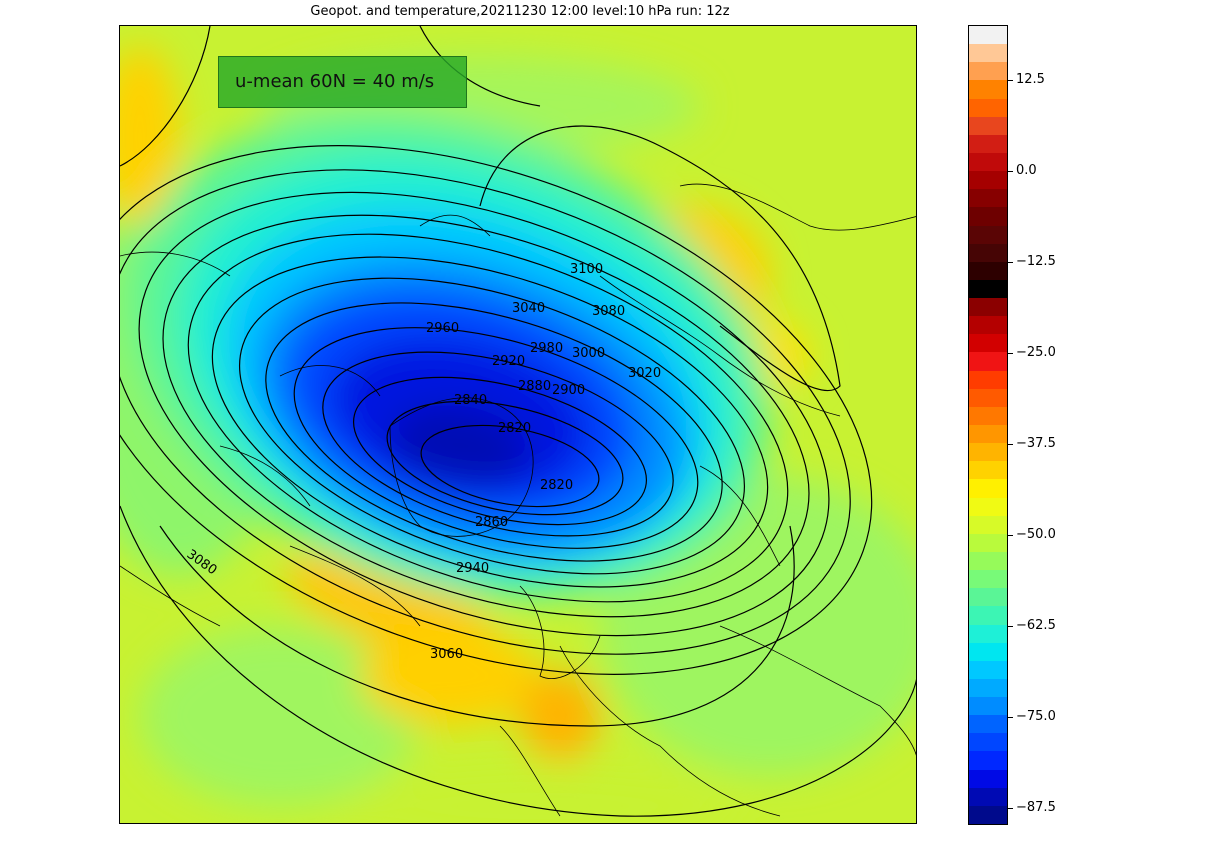 The width and height of the screenshot is (1209, 842). Describe the element at coordinates (491, 522) in the screenshot. I see `contour-label: 2860` at that location.